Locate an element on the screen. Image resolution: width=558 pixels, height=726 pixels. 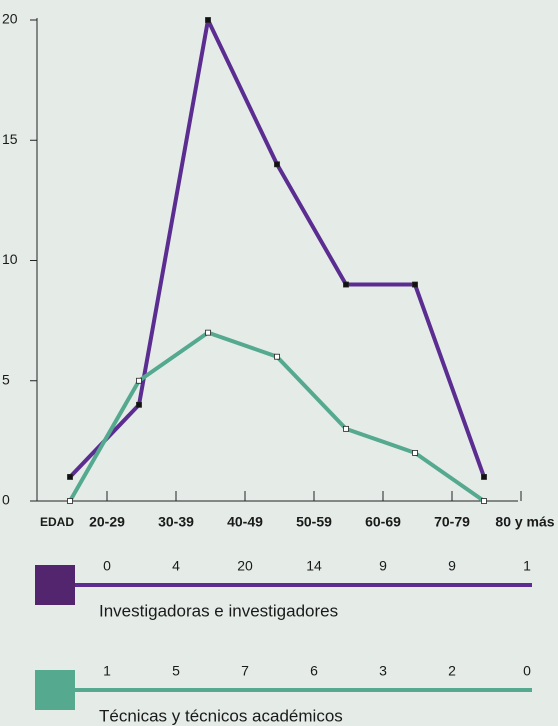
x-tick-label: 80 y más is located at coordinates (524, 522).